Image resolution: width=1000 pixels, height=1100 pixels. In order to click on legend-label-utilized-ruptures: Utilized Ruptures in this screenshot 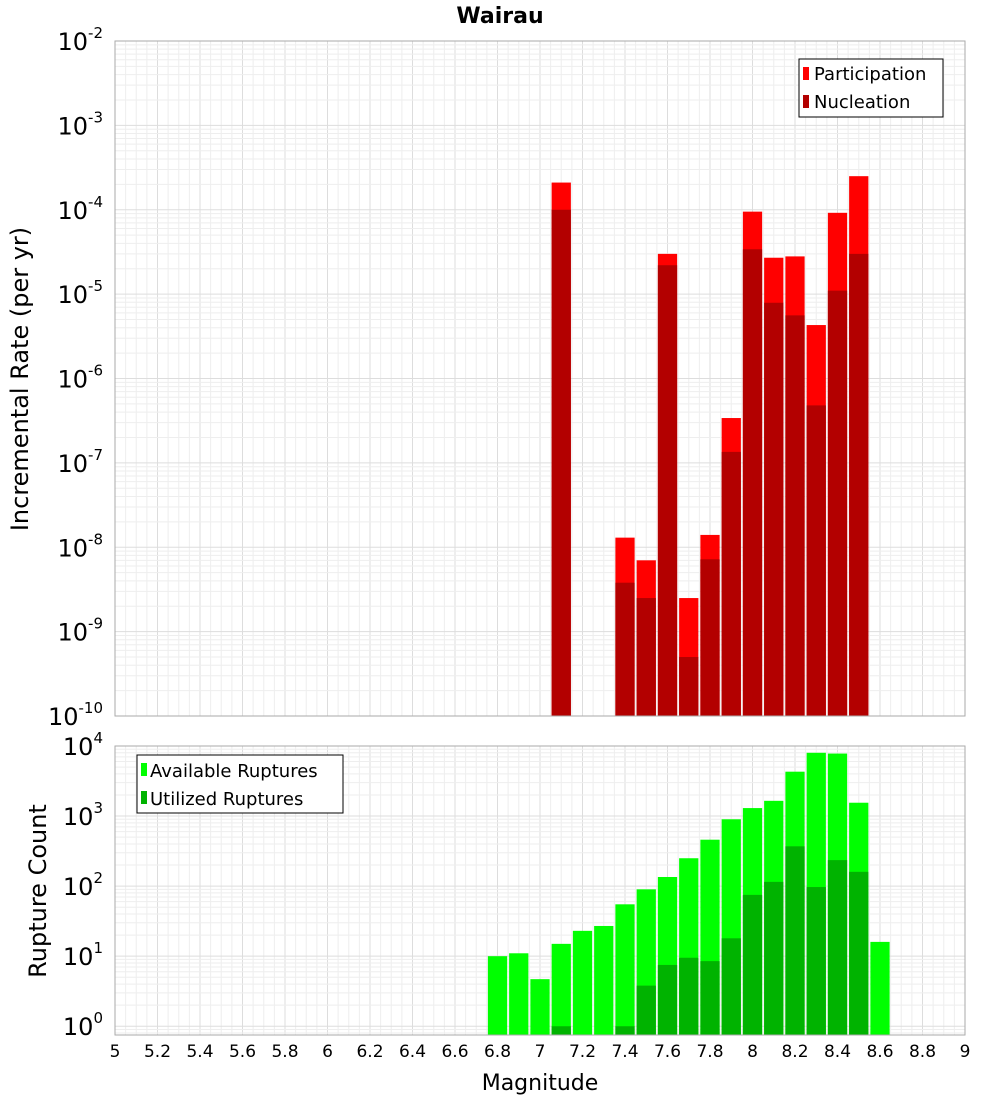, I will do `click(226, 799)`.